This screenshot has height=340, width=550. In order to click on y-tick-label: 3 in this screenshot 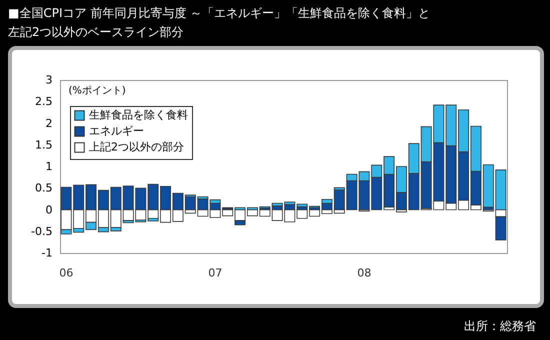, I will do `click(49, 80)`.